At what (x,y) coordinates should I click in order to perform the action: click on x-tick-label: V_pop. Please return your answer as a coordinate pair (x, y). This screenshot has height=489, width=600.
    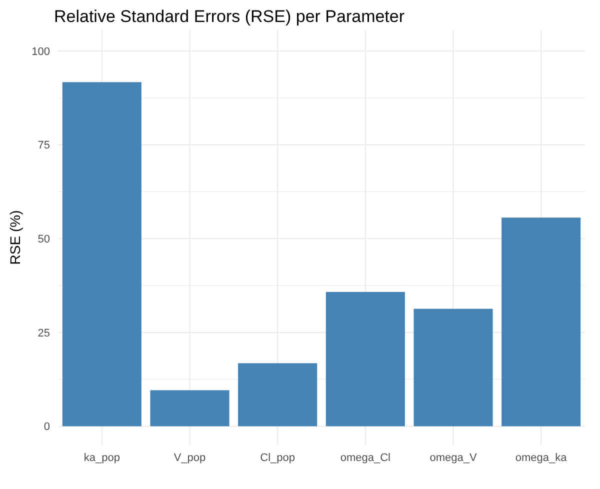
    Looking at the image, I should click on (190, 458).